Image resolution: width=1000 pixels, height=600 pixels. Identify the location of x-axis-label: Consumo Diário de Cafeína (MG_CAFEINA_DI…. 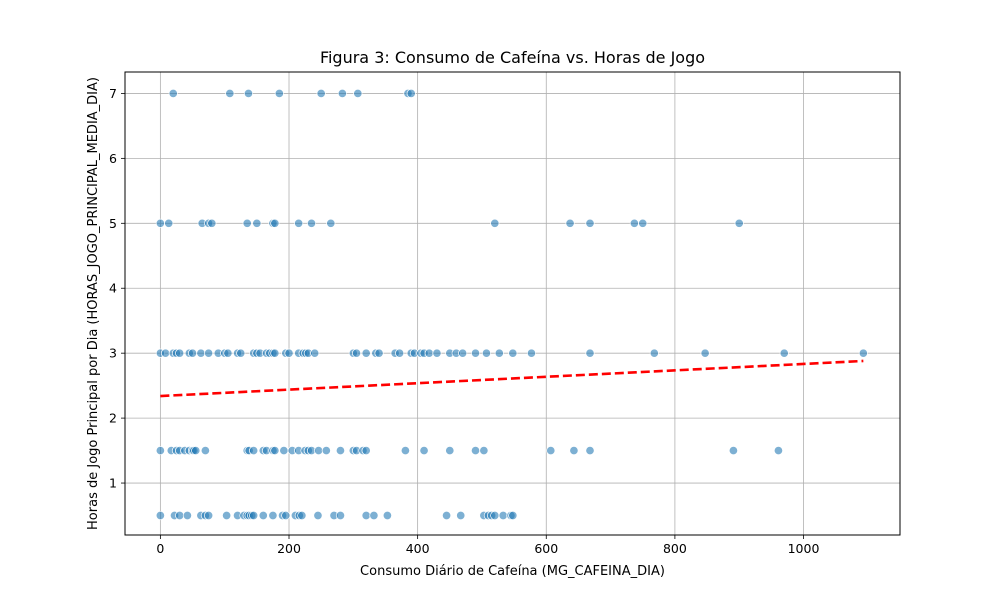
(512, 571).